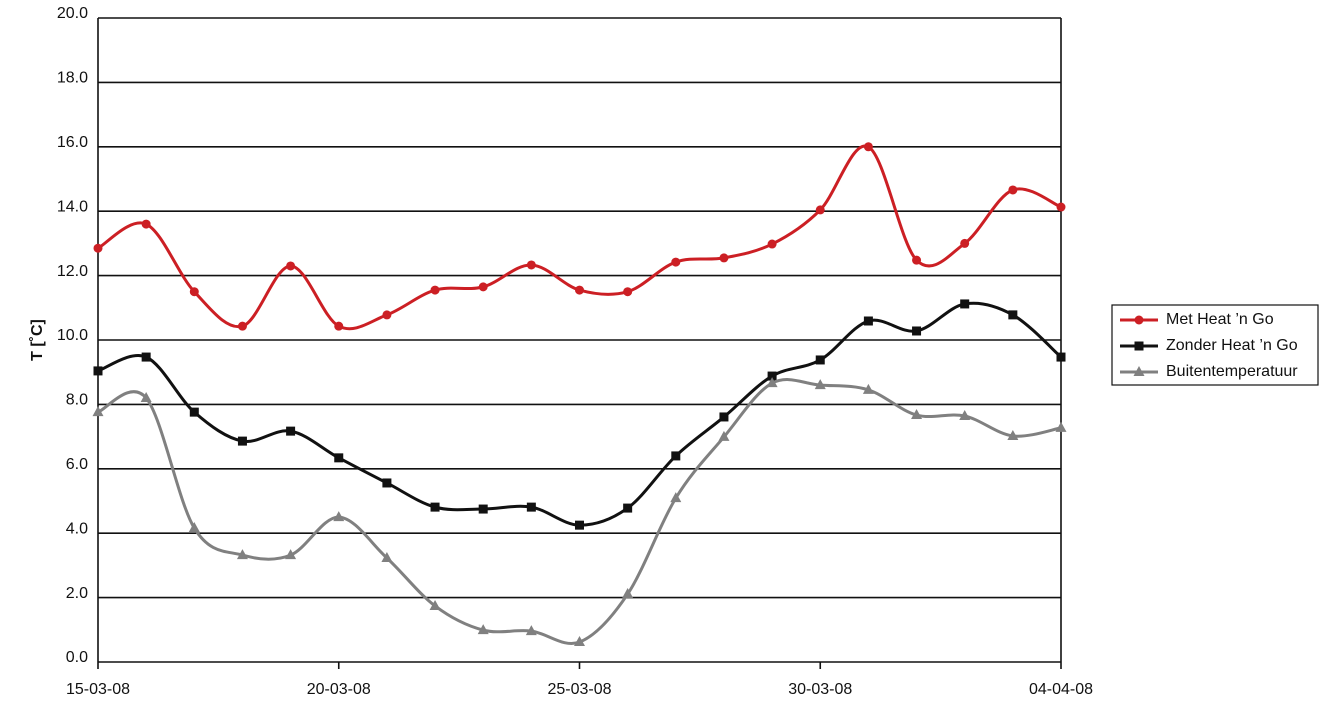 The width and height of the screenshot is (1326, 710). Describe the element at coordinates (579, 689) in the screenshot. I see `x-tick-label: 25-03-08` at that location.